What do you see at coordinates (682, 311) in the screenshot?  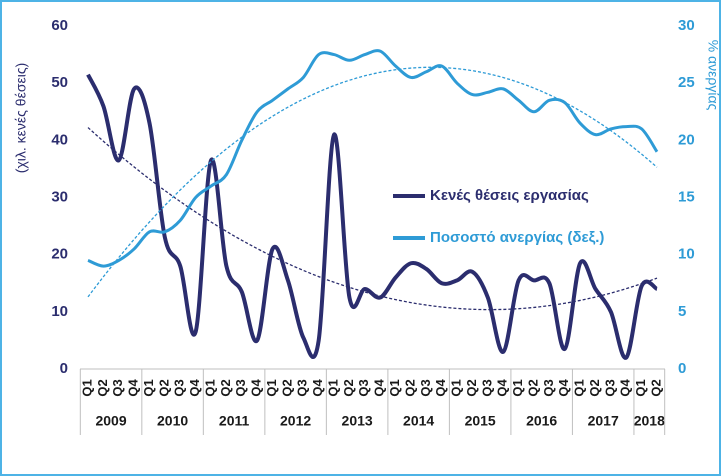 I see `y2-tick-label: 5` at bounding box center [682, 311].